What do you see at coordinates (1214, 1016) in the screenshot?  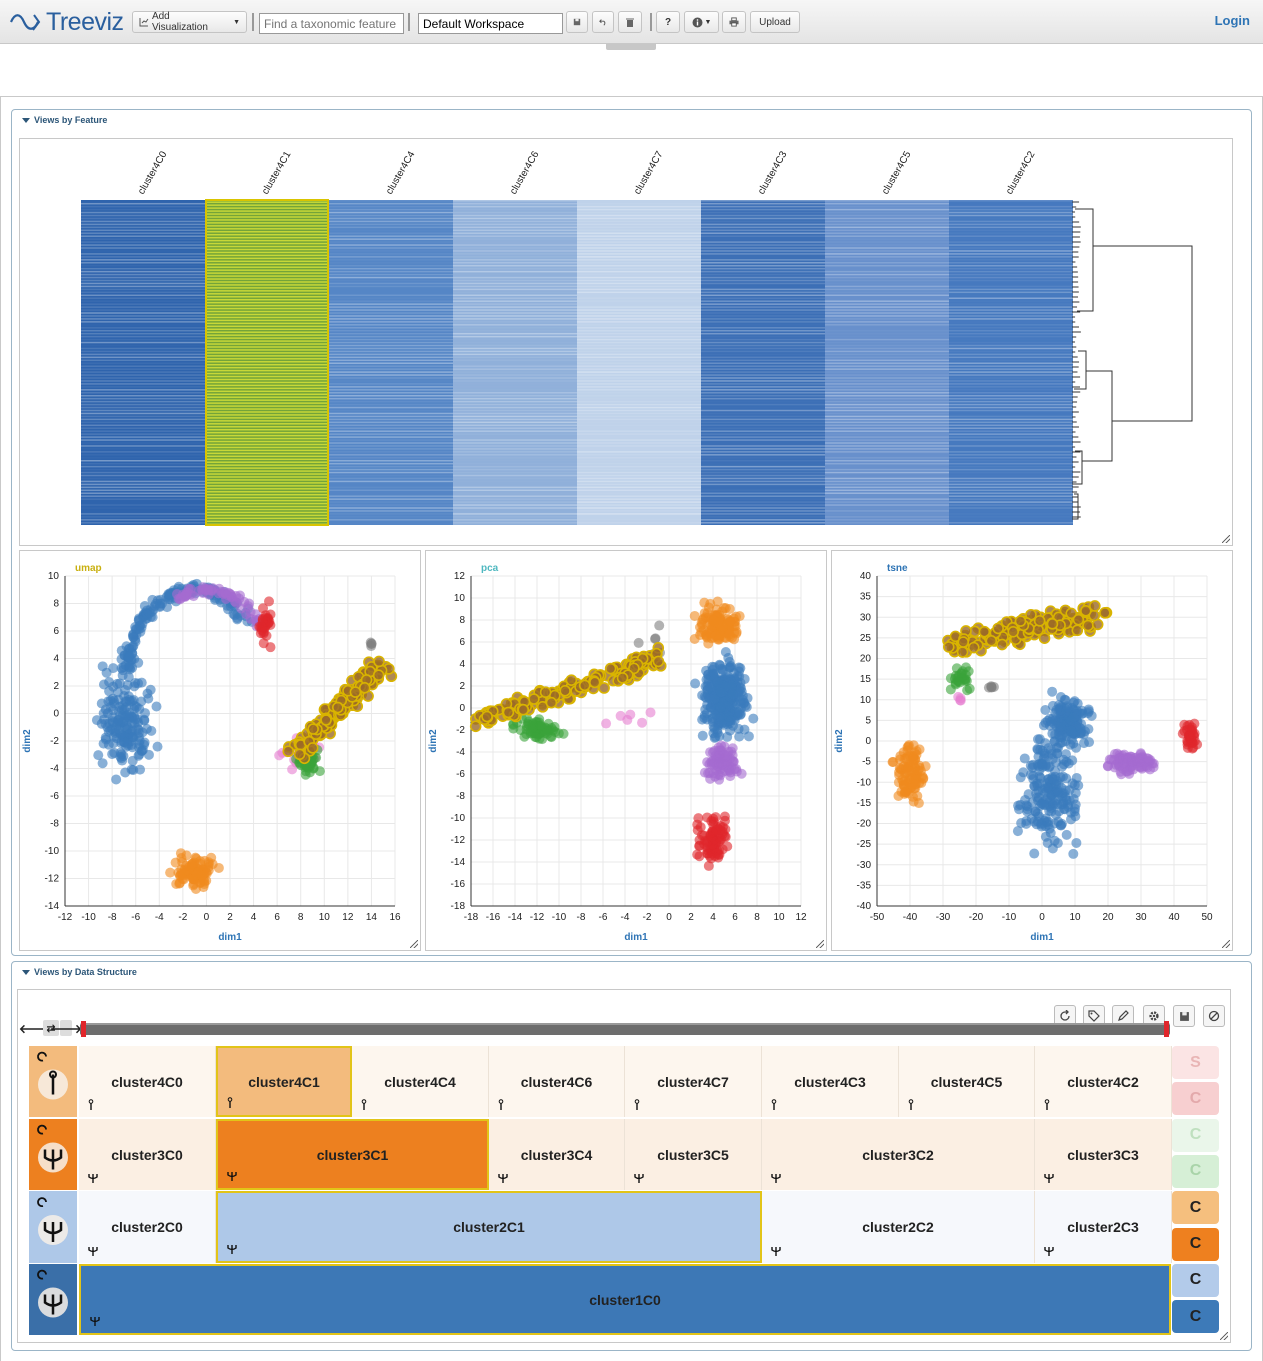 I see `clear-tool-button` at bounding box center [1214, 1016].